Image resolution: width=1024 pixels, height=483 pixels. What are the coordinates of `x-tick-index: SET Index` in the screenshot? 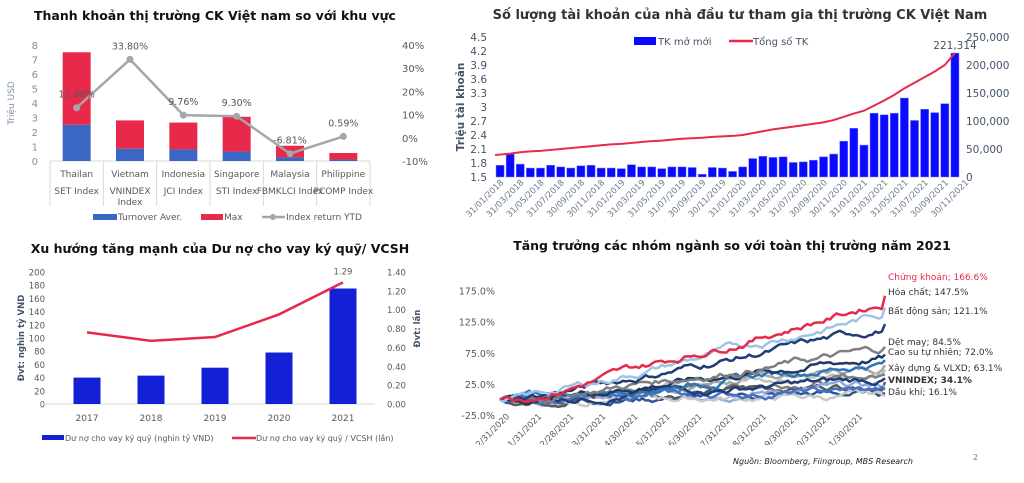 It's located at (76, 192).